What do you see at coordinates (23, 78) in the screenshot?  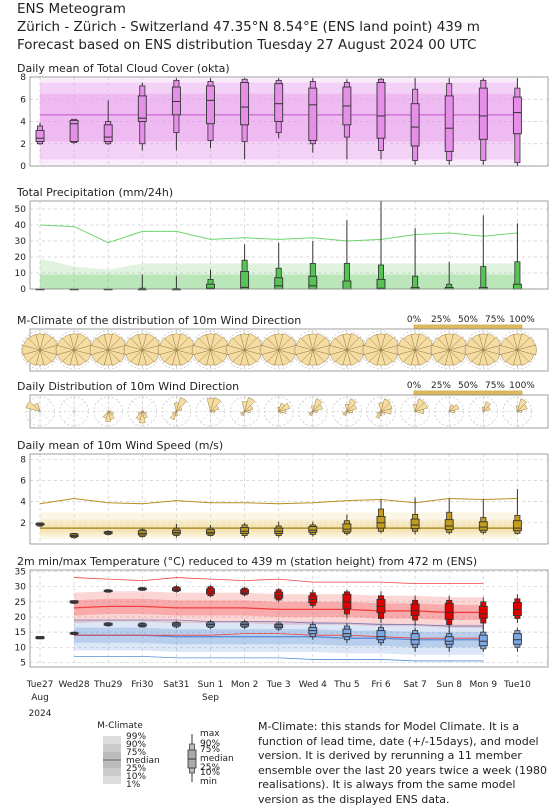 I see `cloud-ytick-label: 8` at bounding box center [23, 78].